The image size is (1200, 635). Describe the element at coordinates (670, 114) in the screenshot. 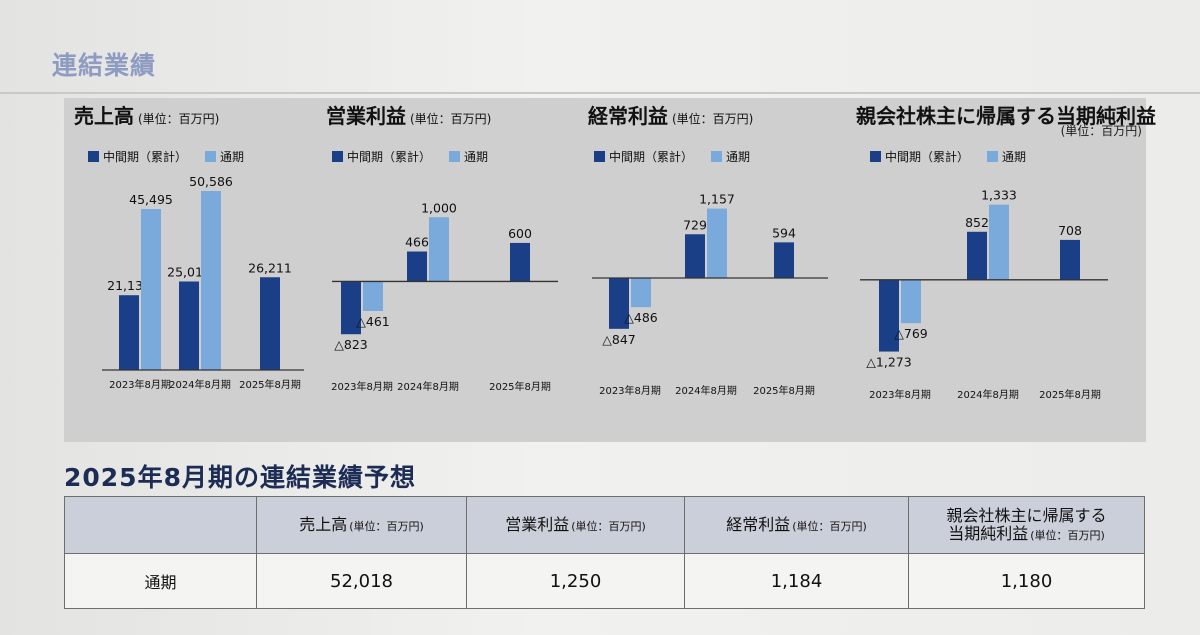

I see `chart-title: 経常利益 (単位：百万円)` at that location.